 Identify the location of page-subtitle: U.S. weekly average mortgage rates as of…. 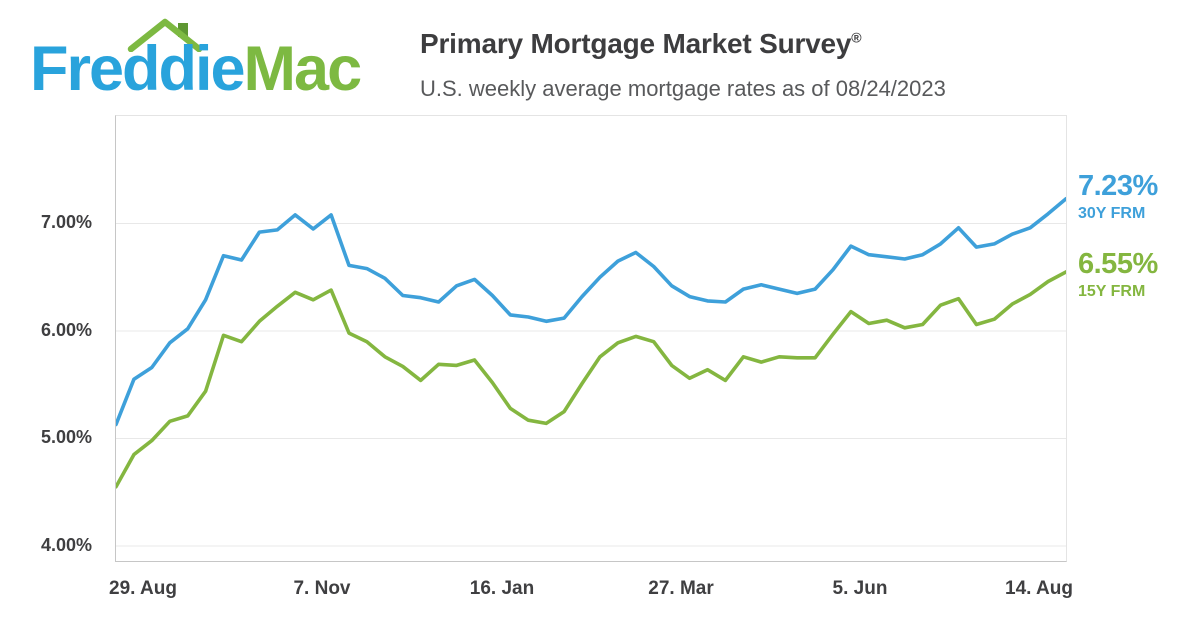
(683, 88).